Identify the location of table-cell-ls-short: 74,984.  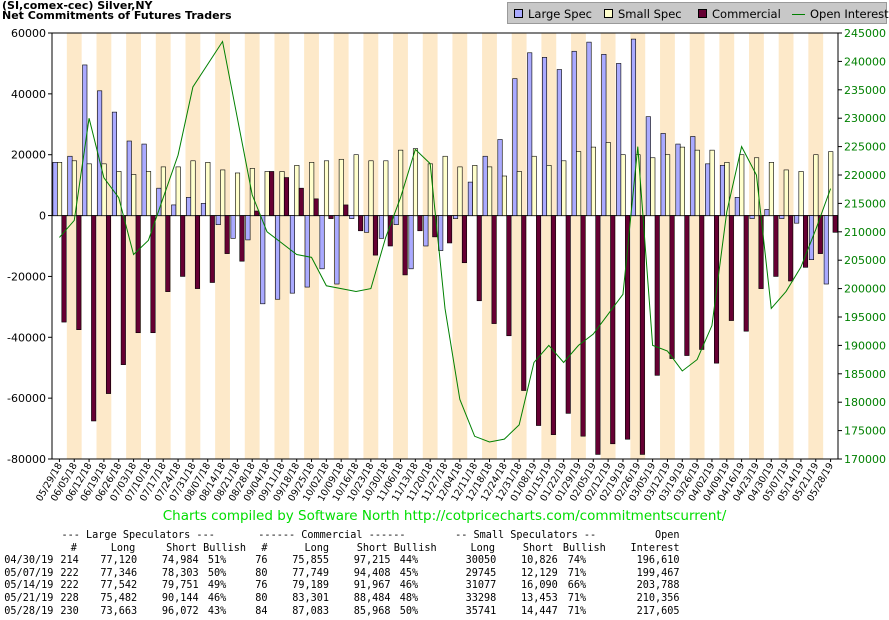
(180, 561).